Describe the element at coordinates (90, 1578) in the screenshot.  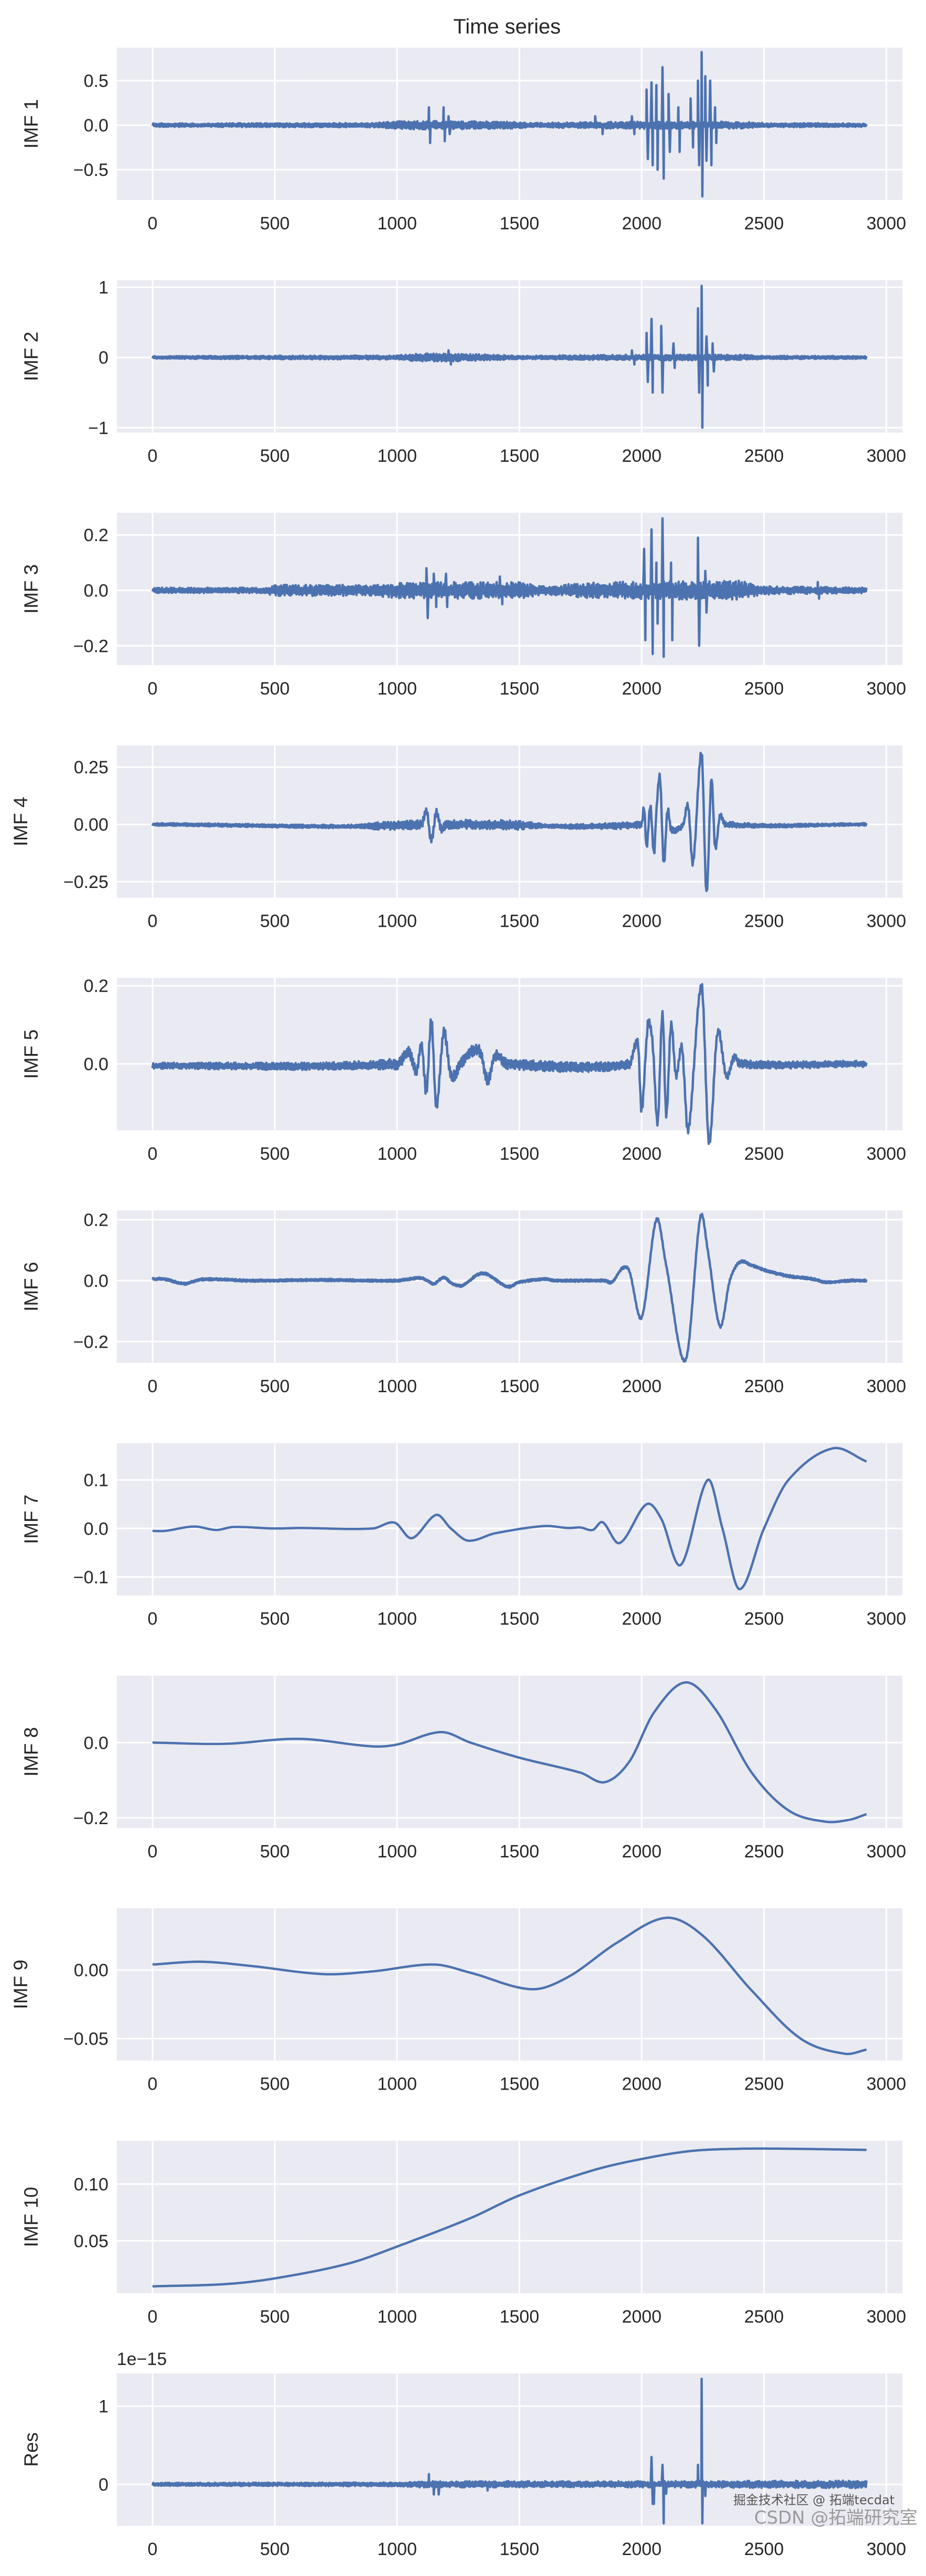
I see `y-tick-label: −0.1` at that location.